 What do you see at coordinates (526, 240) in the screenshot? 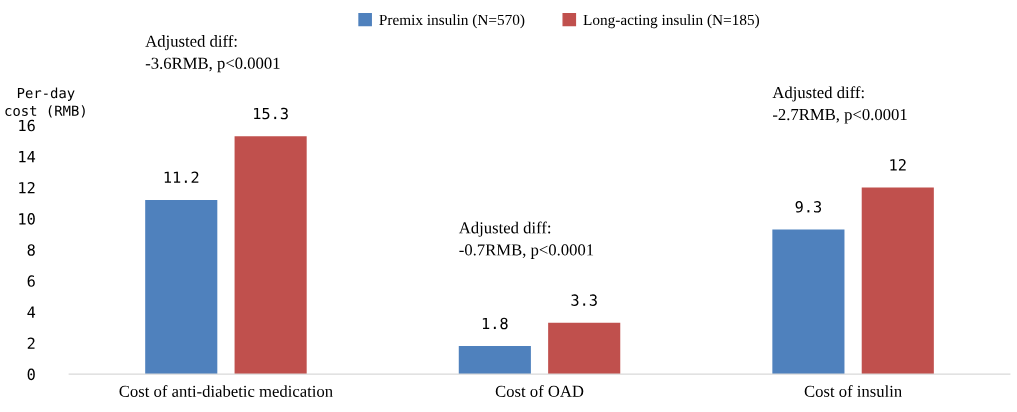
I see `annotation: Adjusted diff: -0.7RMB, p<0.0001` at bounding box center [526, 240].